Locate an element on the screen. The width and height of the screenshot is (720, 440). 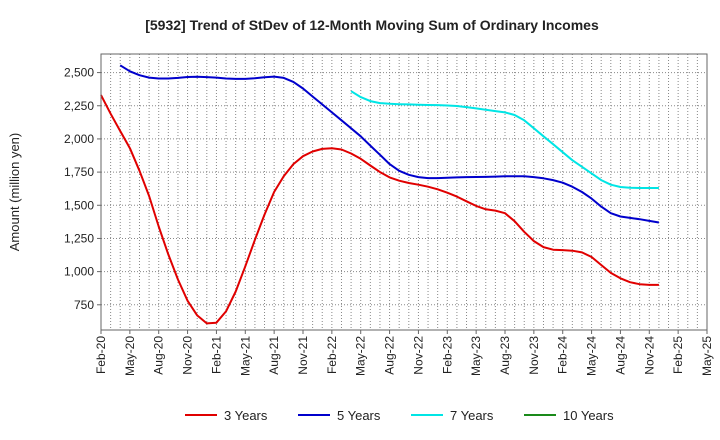
y-tick-label: 2,500 is located at coordinates (79, 73).